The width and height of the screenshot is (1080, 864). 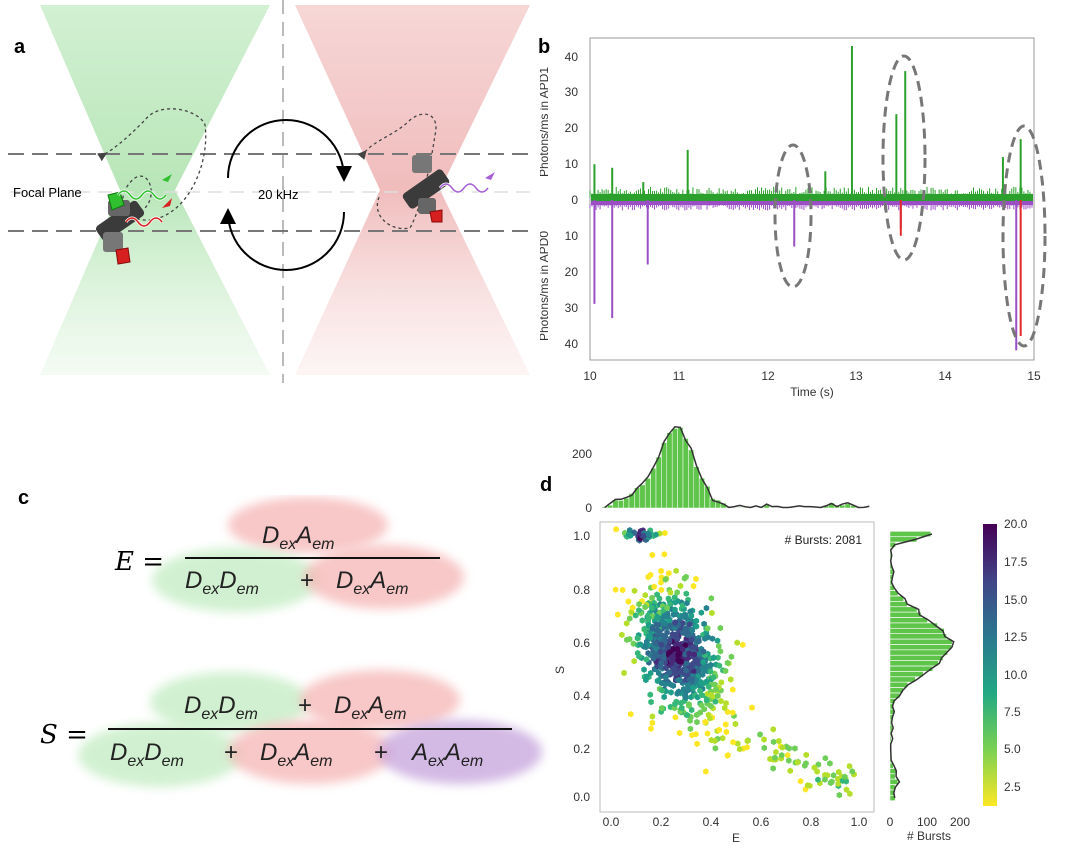 I want to click on molecule-right, so click(x=448, y=189).